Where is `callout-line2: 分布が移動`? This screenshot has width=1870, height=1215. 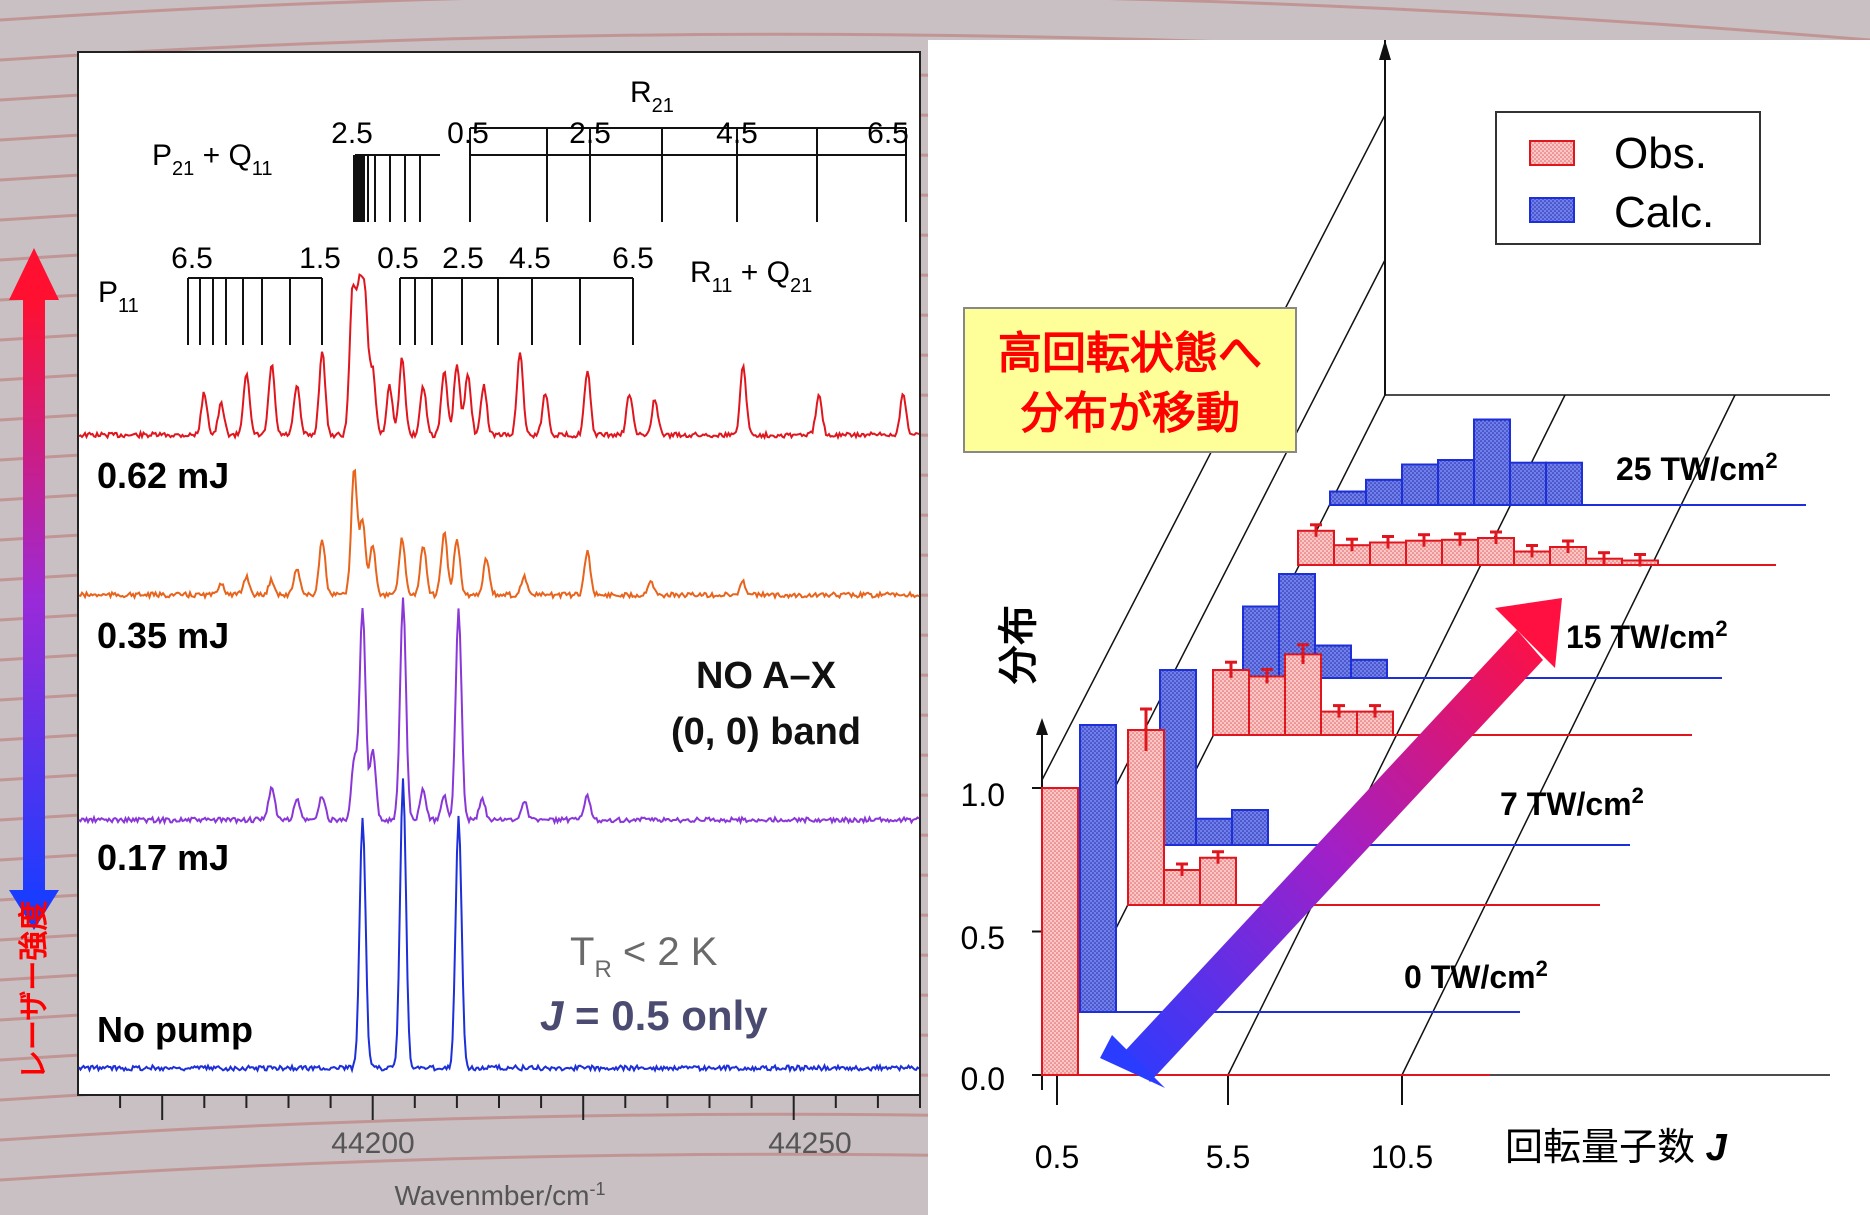 callout-line2: 分布が移動 is located at coordinates (1130, 413).